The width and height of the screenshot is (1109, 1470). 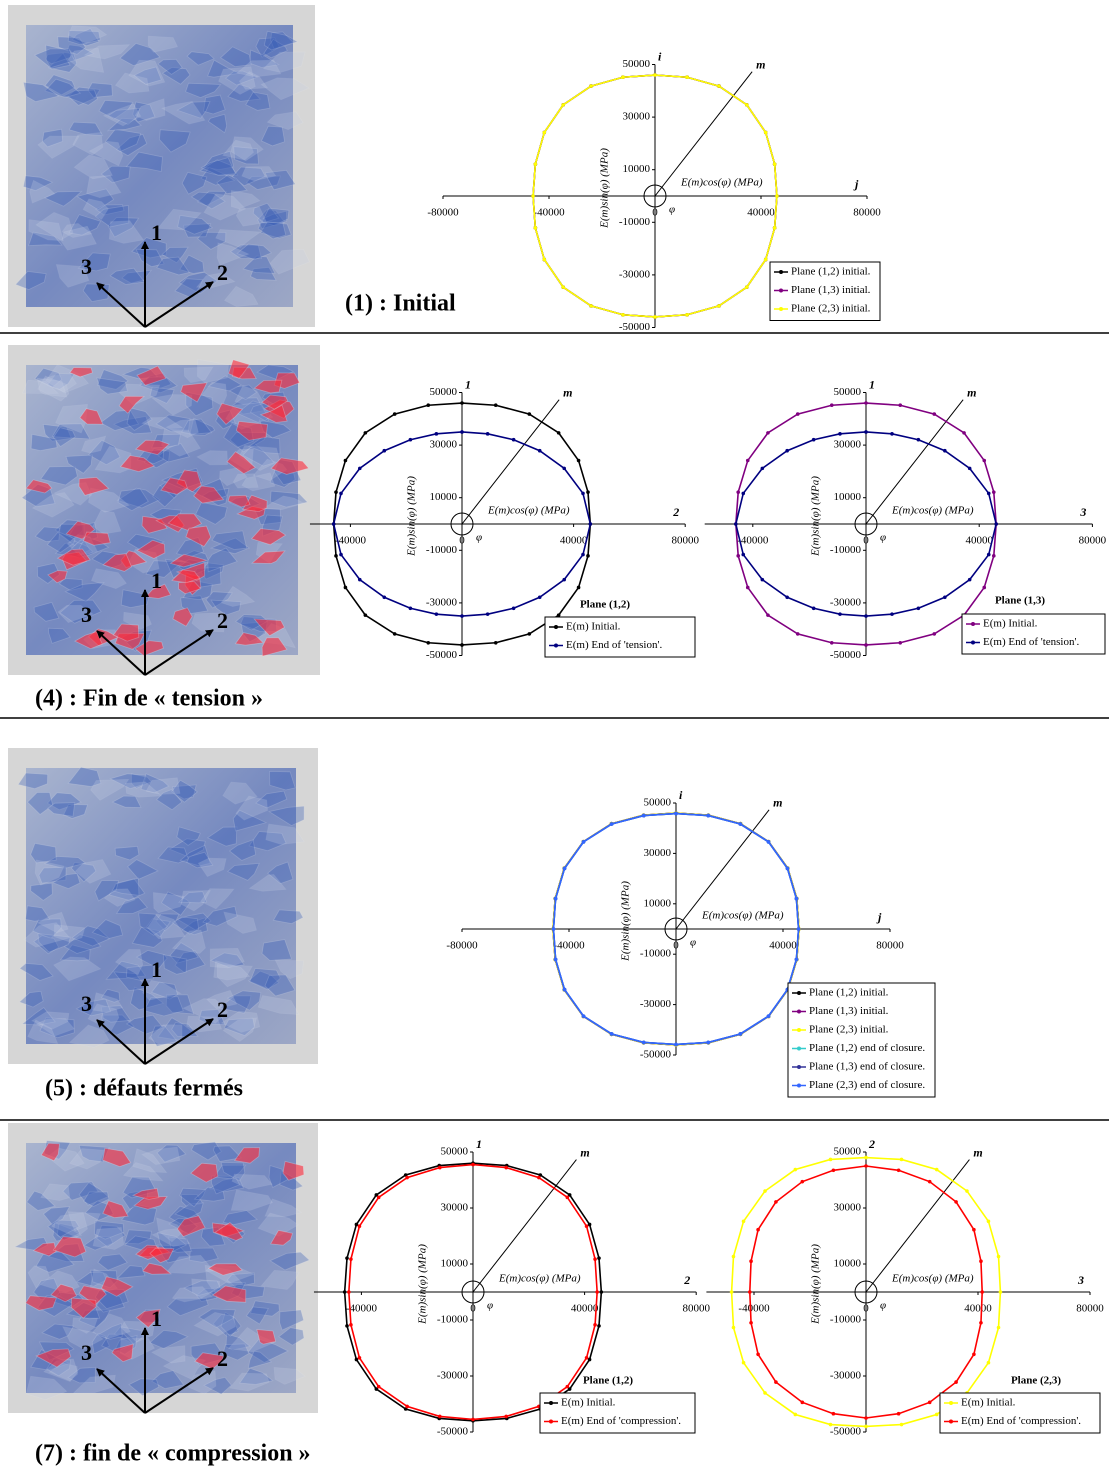 What do you see at coordinates (159, 166) in the screenshot?
I see `cube-body` at bounding box center [159, 166].